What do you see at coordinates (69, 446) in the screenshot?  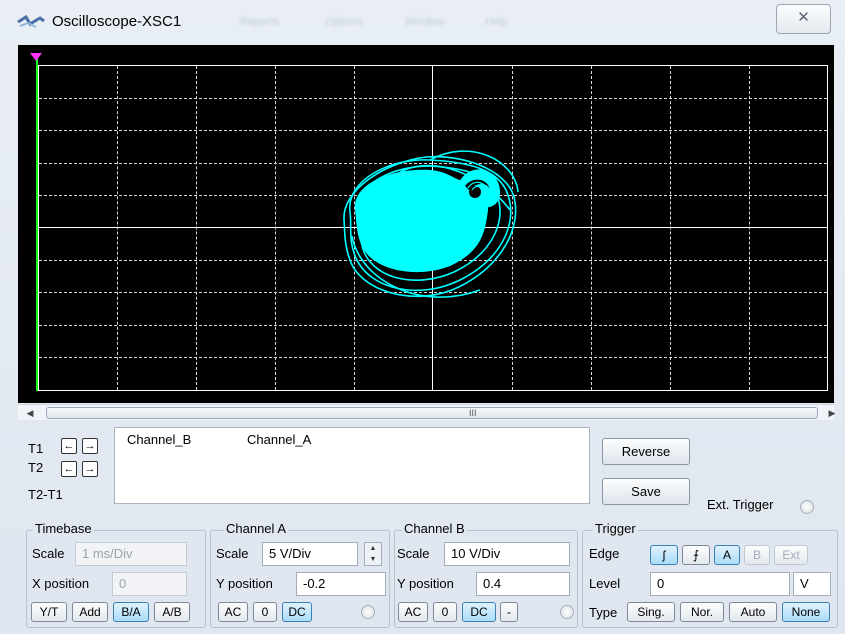 I see `t1-left-arrow-icon: ←` at bounding box center [69, 446].